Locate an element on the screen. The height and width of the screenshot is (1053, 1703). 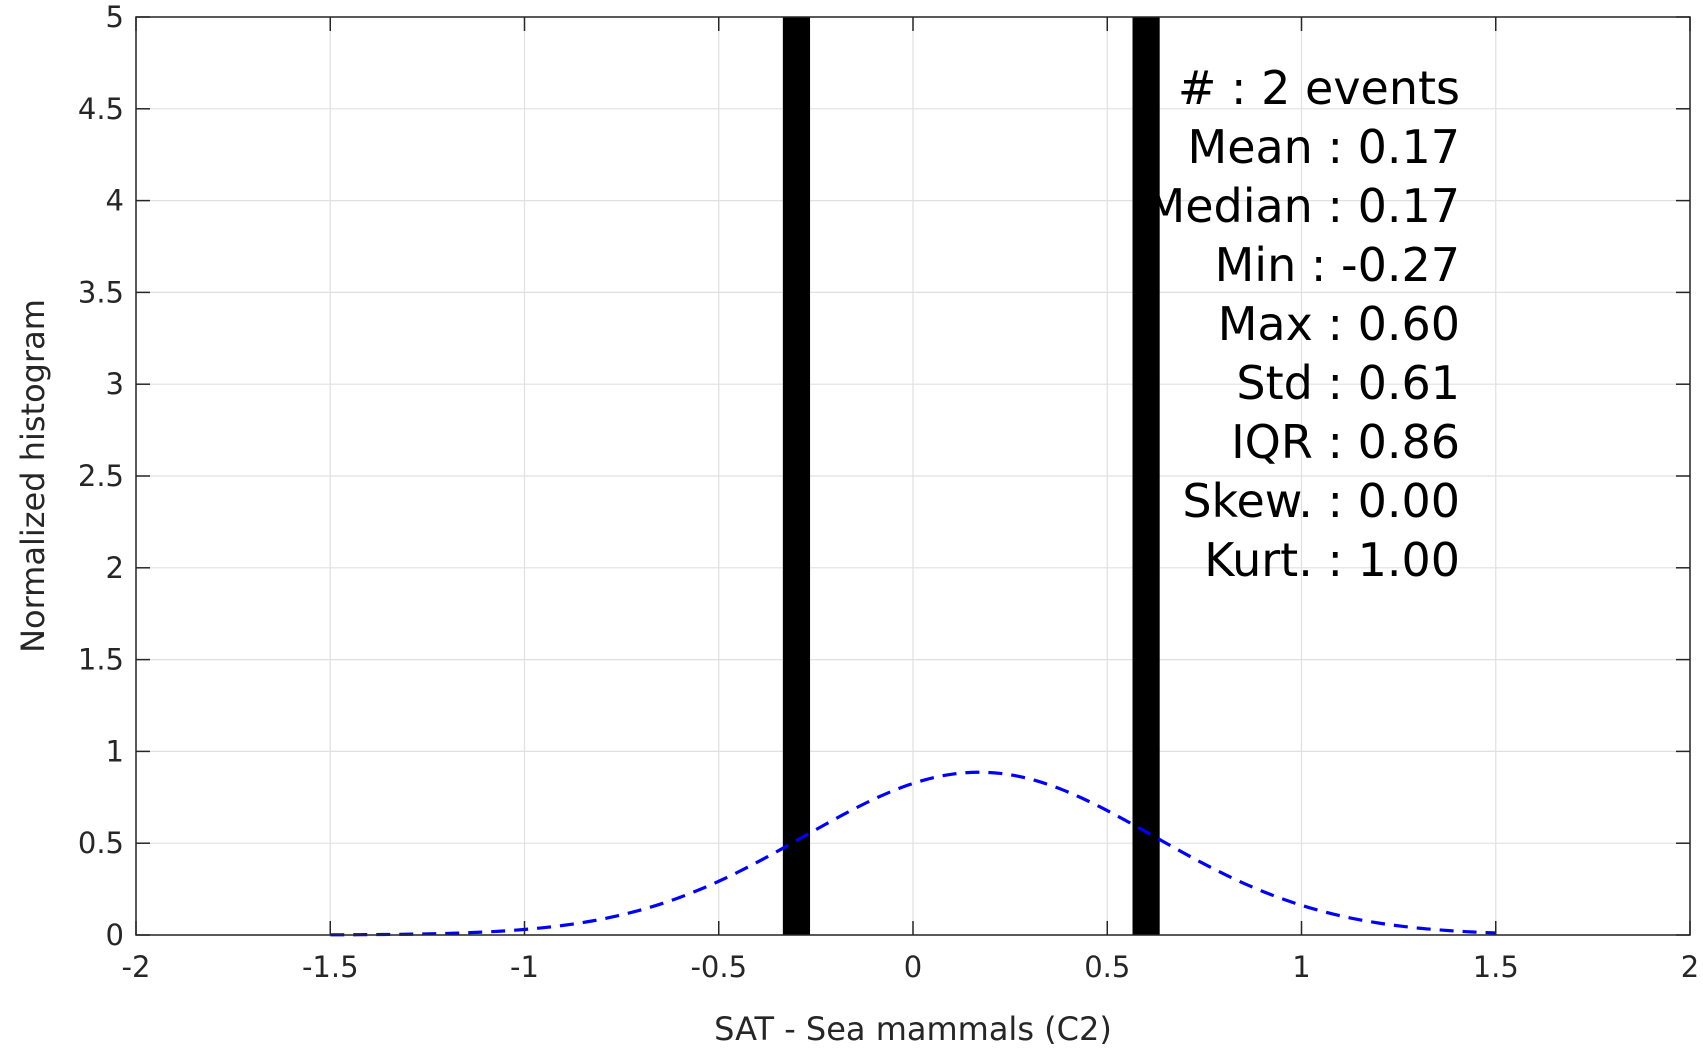
stats-line: Kurt. : 1.00 is located at coordinates (1332, 560).